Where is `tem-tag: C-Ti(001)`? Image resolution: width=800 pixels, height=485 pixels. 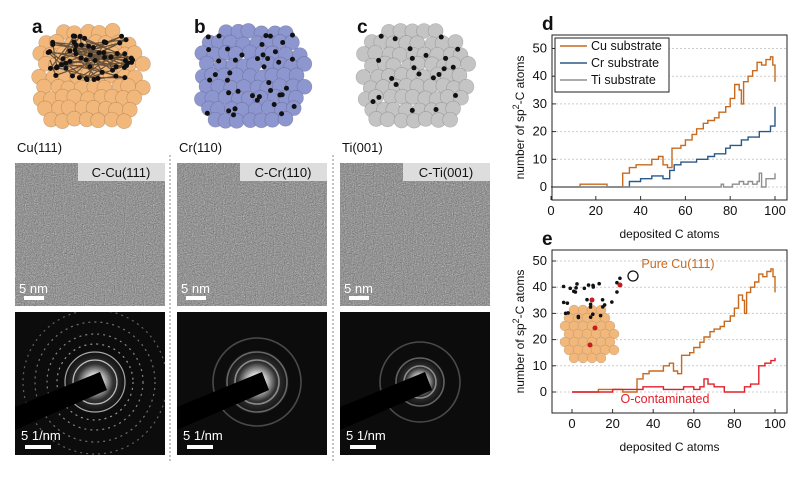
tem-tag: C-Ti(001) is located at coordinates (446, 172).